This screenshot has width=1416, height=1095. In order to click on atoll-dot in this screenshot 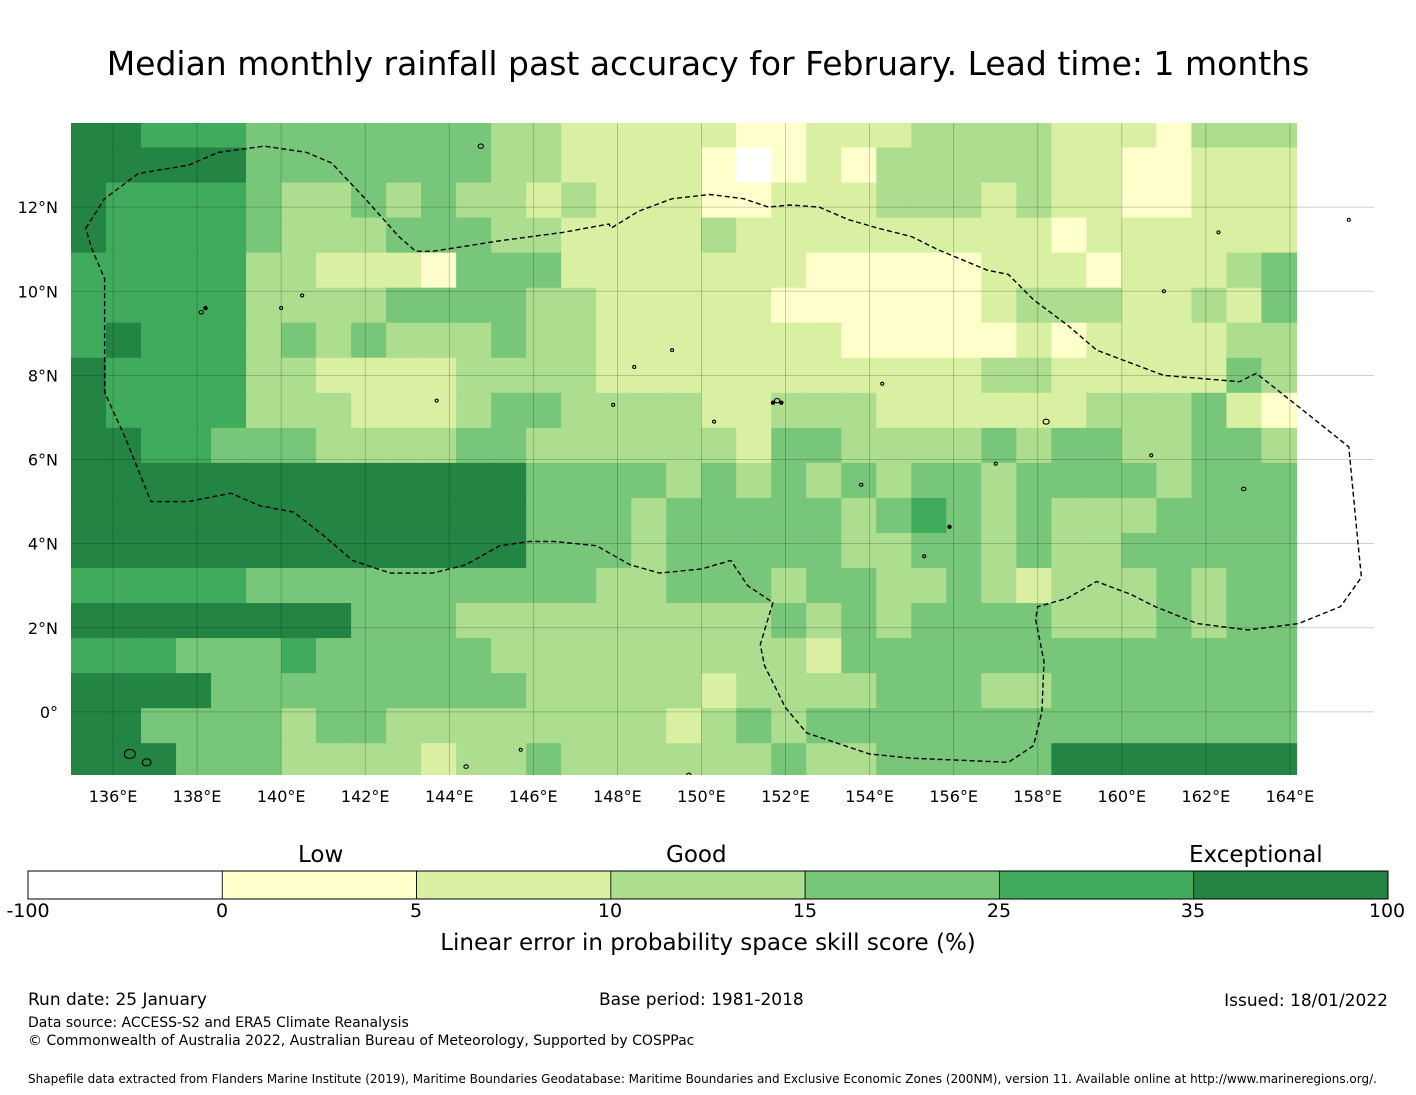, I will do `click(781, 402)`.